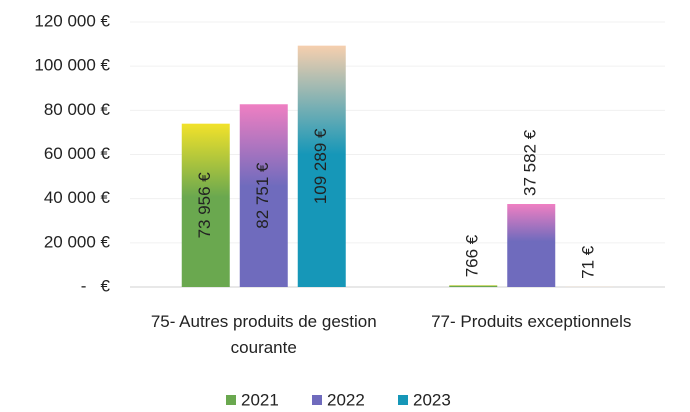 The height and width of the screenshot is (412, 690). Describe the element at coordinates (588, 262) in the screenshot. I see `value-label: 71 €` at that location.